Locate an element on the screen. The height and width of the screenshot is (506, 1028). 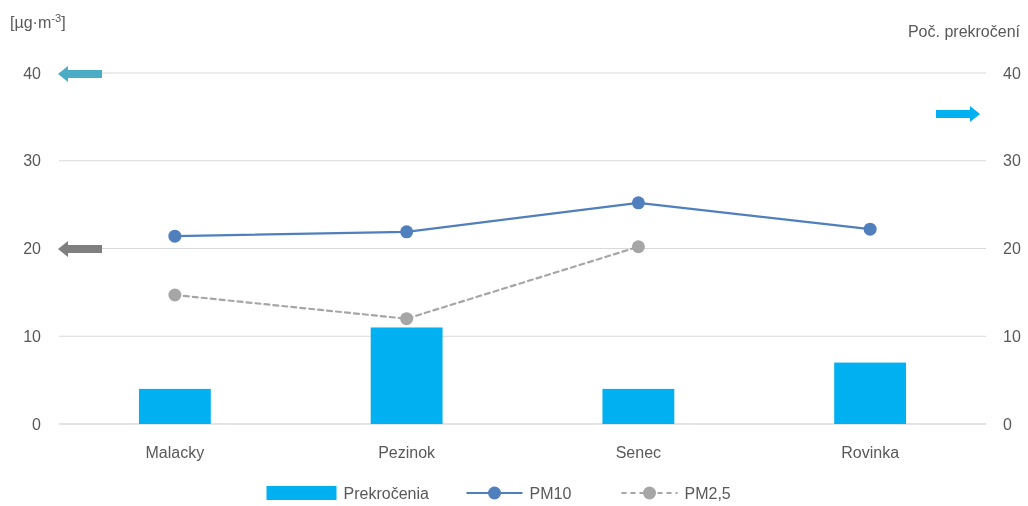
y-tick-label: 0 is located at coordinates (37, 424).